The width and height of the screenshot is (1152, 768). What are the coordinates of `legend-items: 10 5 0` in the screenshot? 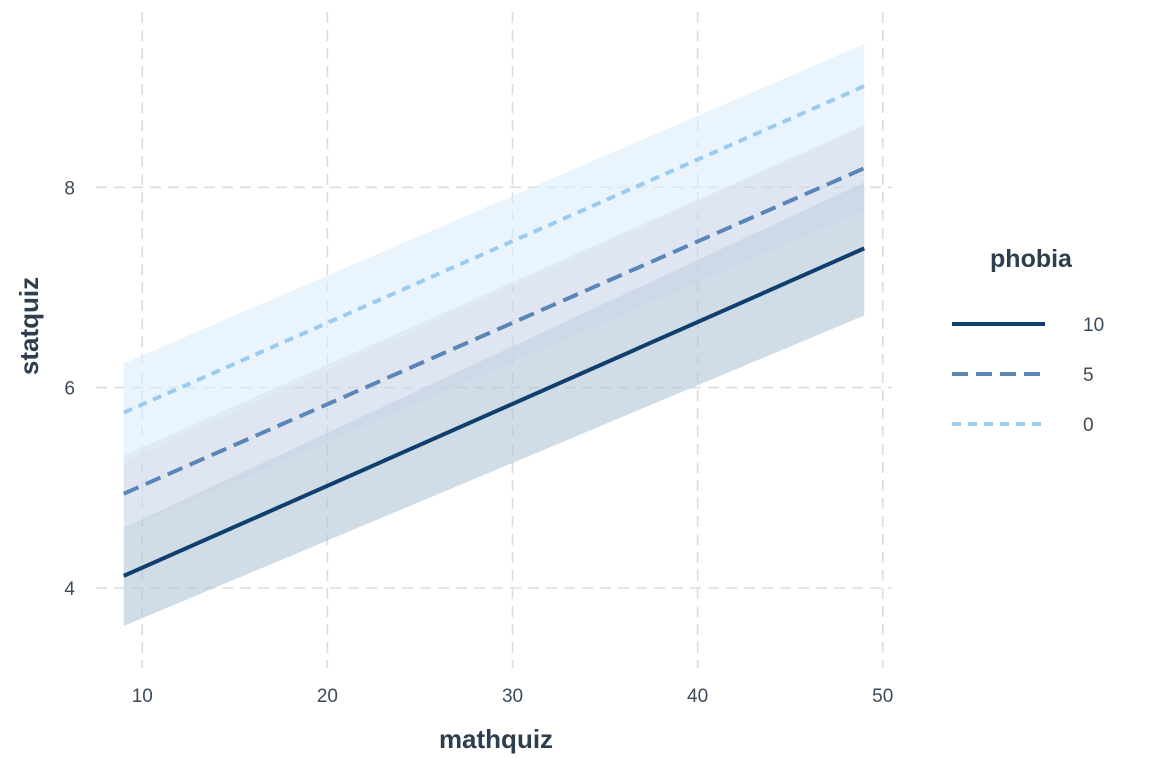 It's located at (1028, 375).